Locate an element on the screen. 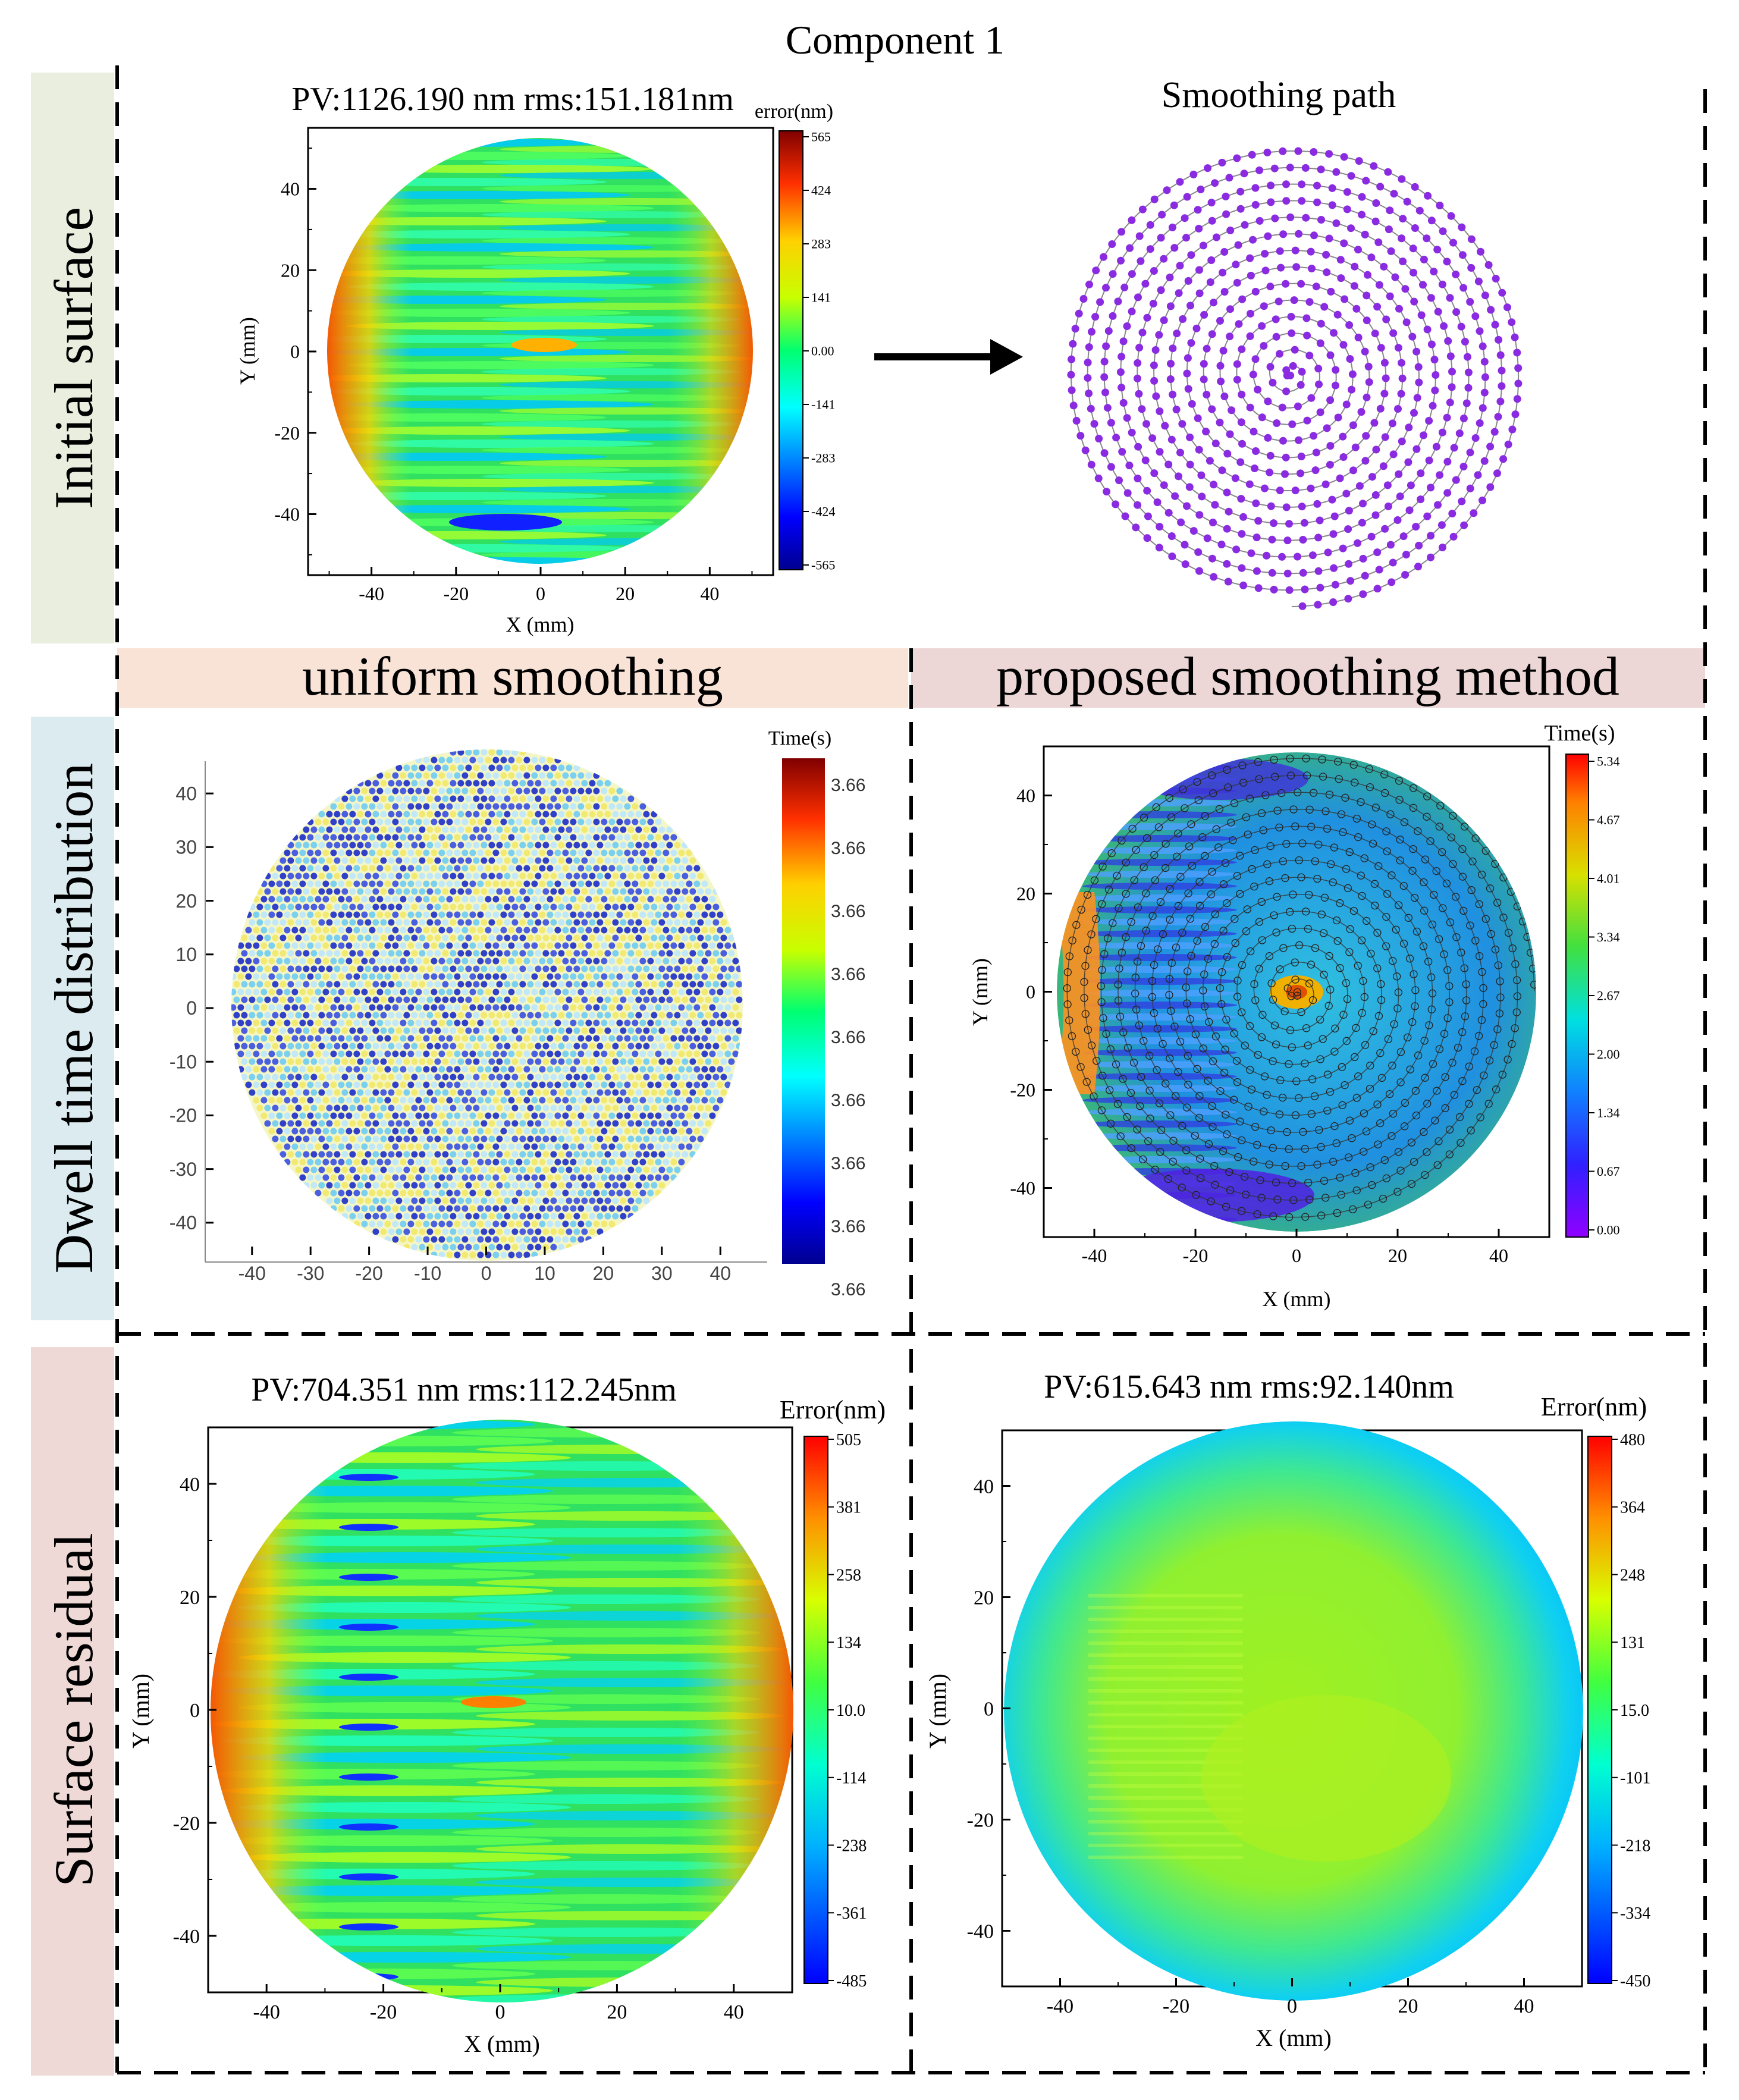  row-label-dwell-time: Dwell time distribution is located at coordinates (73, 1018).